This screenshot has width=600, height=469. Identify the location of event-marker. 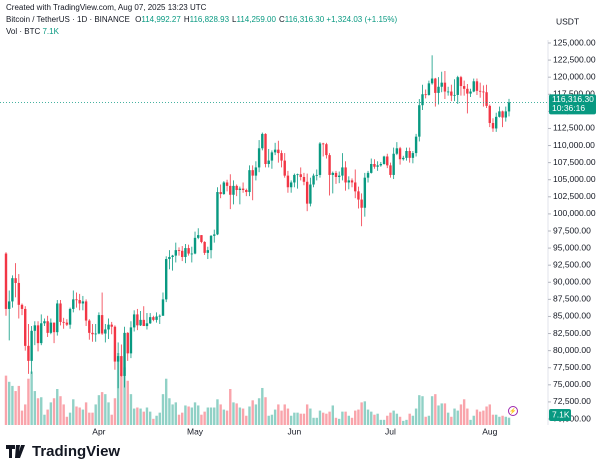
(513, 411).